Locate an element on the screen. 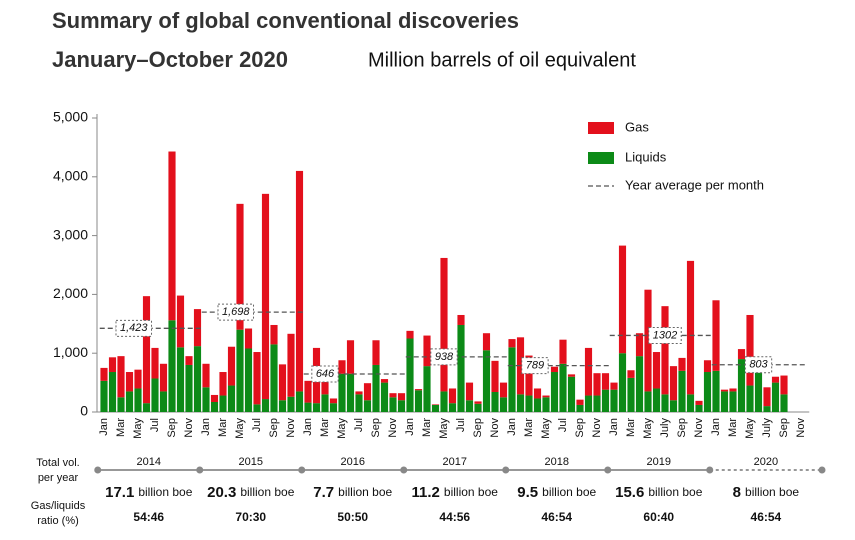  total: 15.6 billion boe is located at coordinates (659, 492).